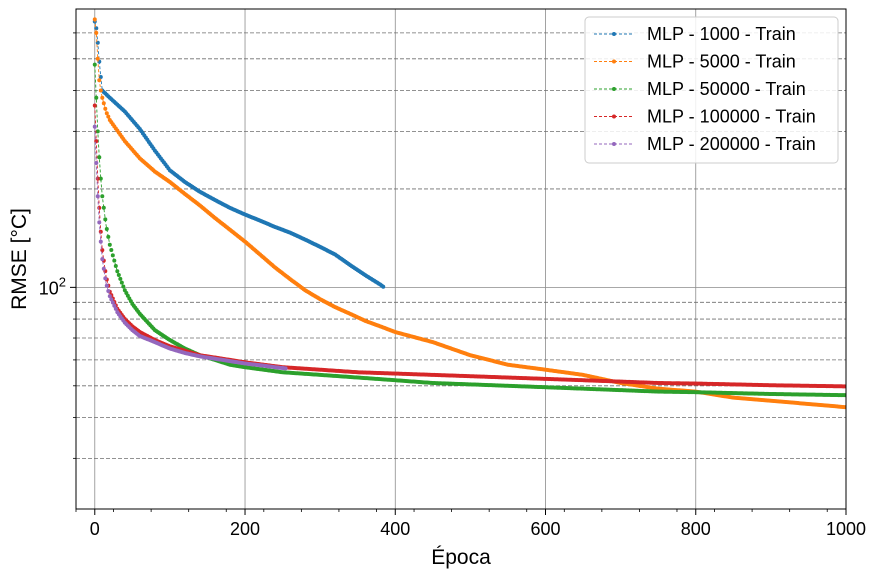 This screenshot has height=577, width=878. I want to click on x-tick-label: 1000, so click(846, 529).